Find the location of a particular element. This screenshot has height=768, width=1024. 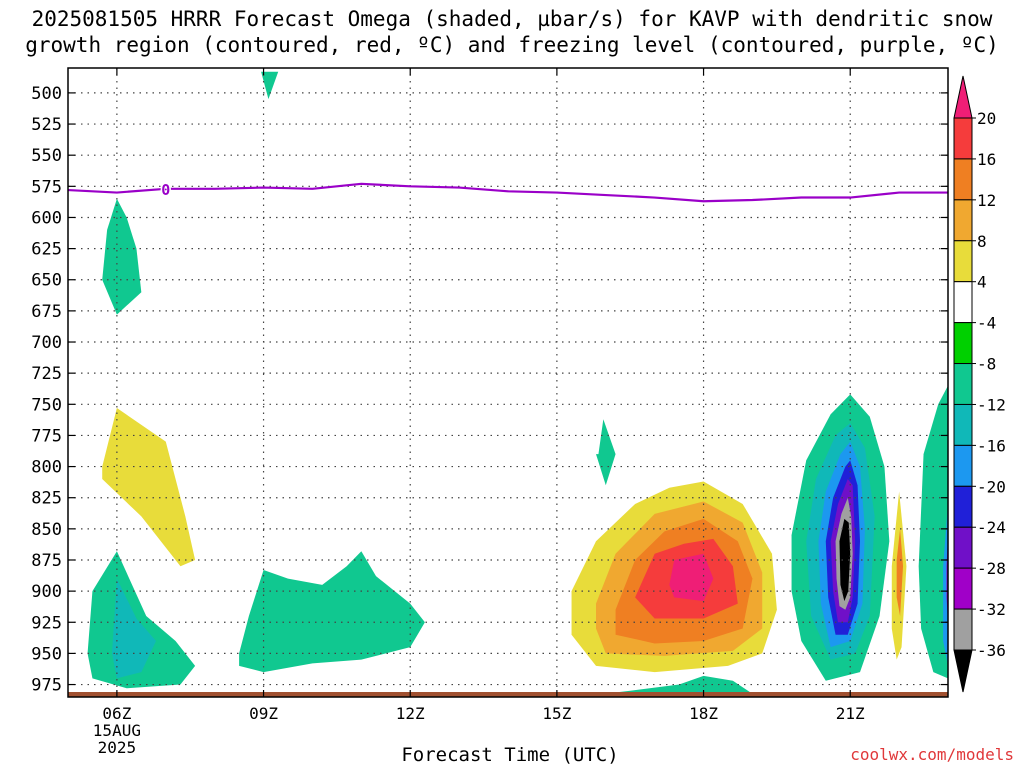

freezing-level-label: 0 is located at coordinates (165, 190).